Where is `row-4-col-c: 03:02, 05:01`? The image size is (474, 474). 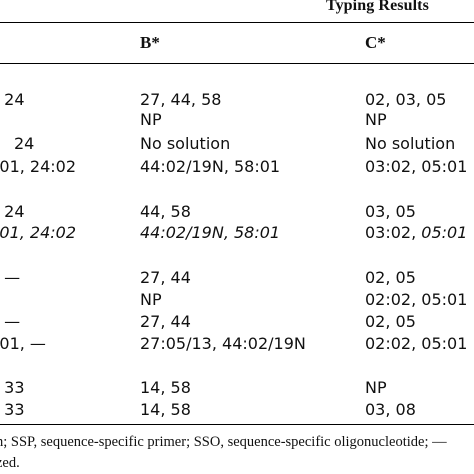
row-4-col-c: 03:02, 05:01 is located at coordinates (416, 166).